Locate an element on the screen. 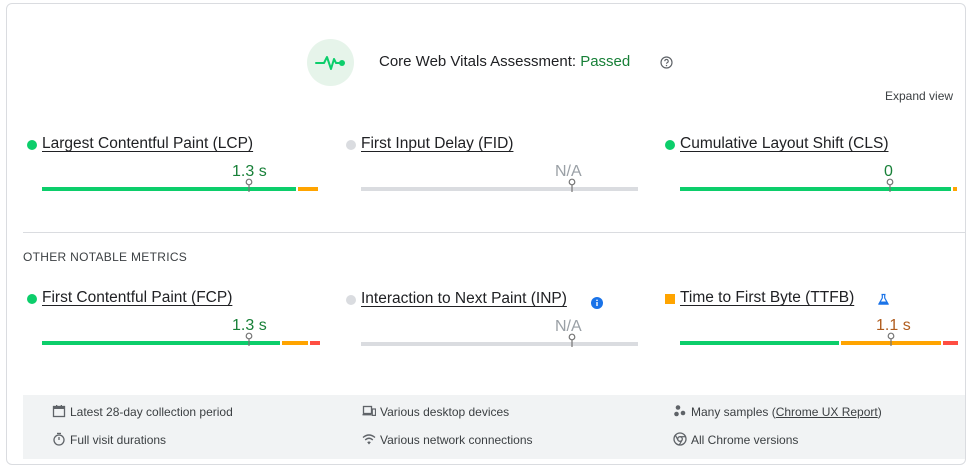 The width and height of the screenshot is (971, 470). metric-cls-link: Cumulative Layout Shift (CLS) is located at coordinates (784, 143).